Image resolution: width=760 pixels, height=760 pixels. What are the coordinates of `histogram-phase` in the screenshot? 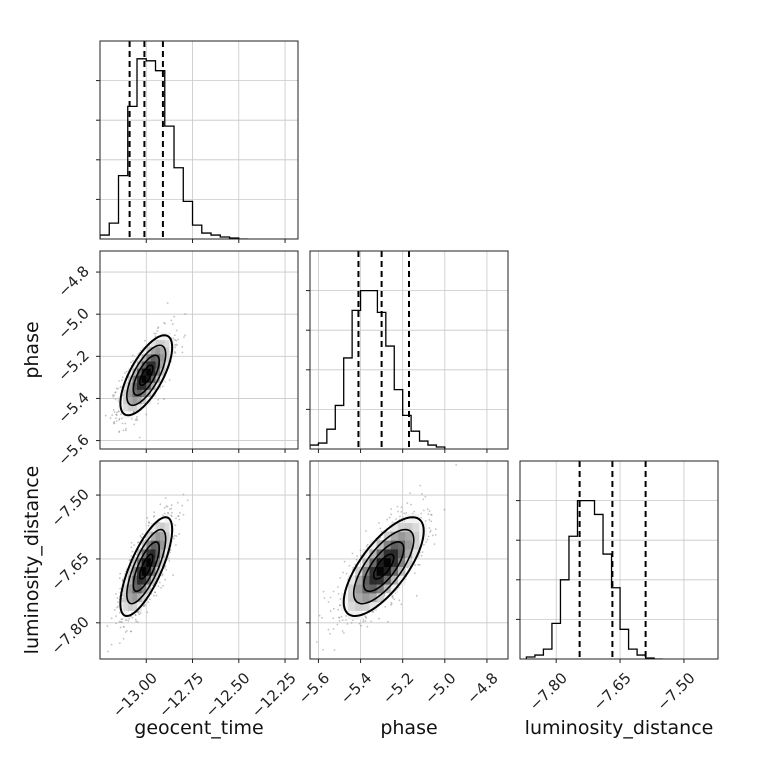 It's located at (378, 369).